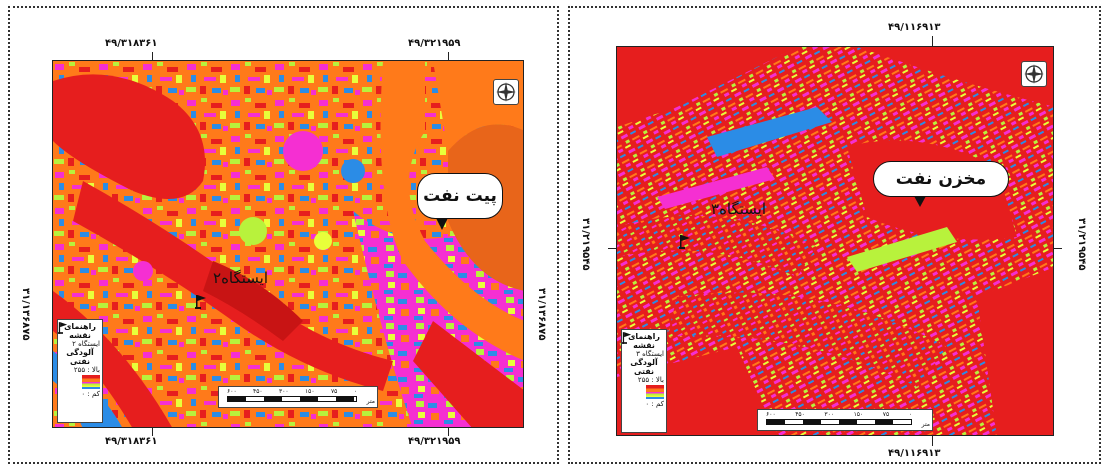 The height and width of the screenshot is (473, 1107). What do you see at coordinates (941, 179) in the screenshot?
I see `oil-tank-label: مخزن نفت` at bounding box center [941, 179].